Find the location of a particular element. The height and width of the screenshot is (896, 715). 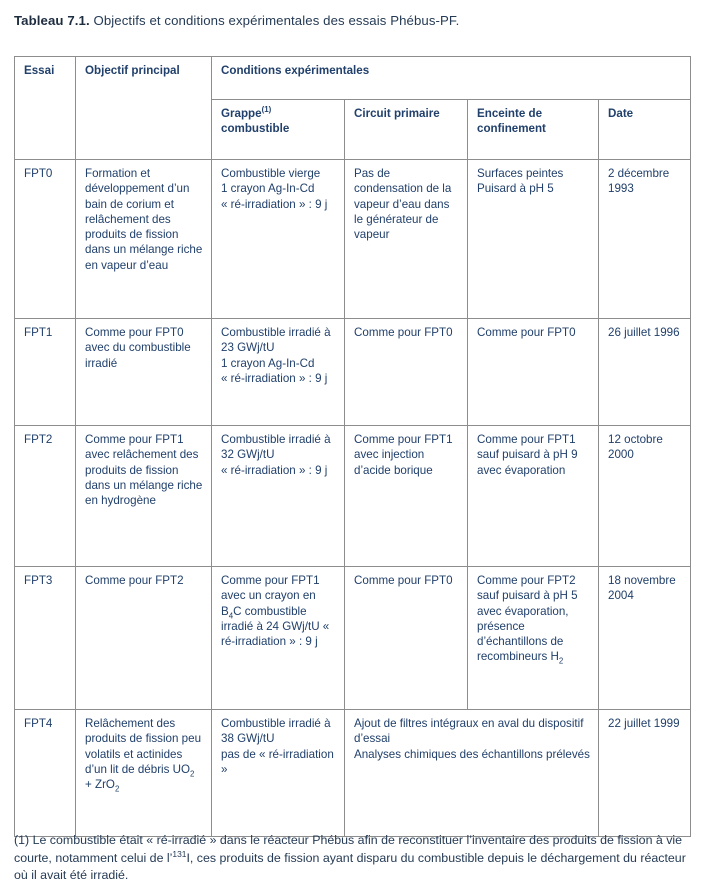

cell-date: 26 juillet 1996 is located at coordinates (644, 372).